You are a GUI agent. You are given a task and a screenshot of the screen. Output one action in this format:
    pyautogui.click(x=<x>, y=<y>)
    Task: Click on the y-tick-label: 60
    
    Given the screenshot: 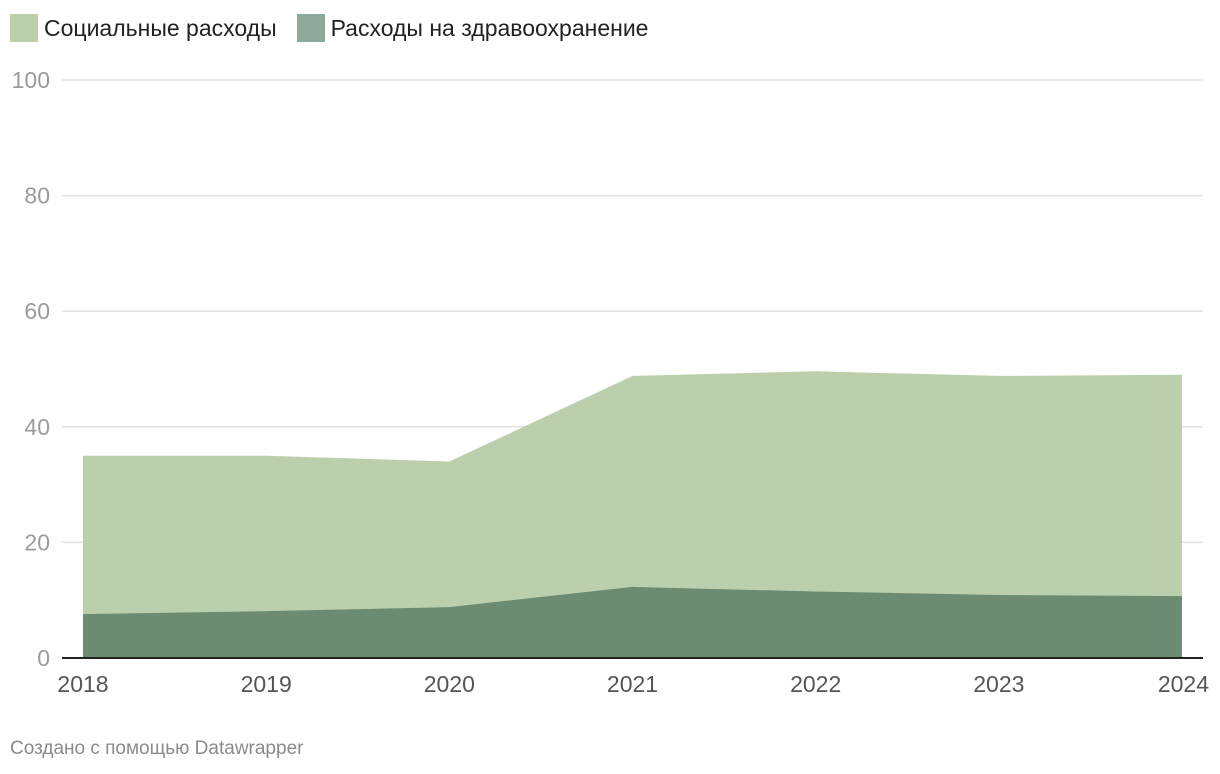 What is the action you would take?
    pyautogui.click(x=37, y=311)
    